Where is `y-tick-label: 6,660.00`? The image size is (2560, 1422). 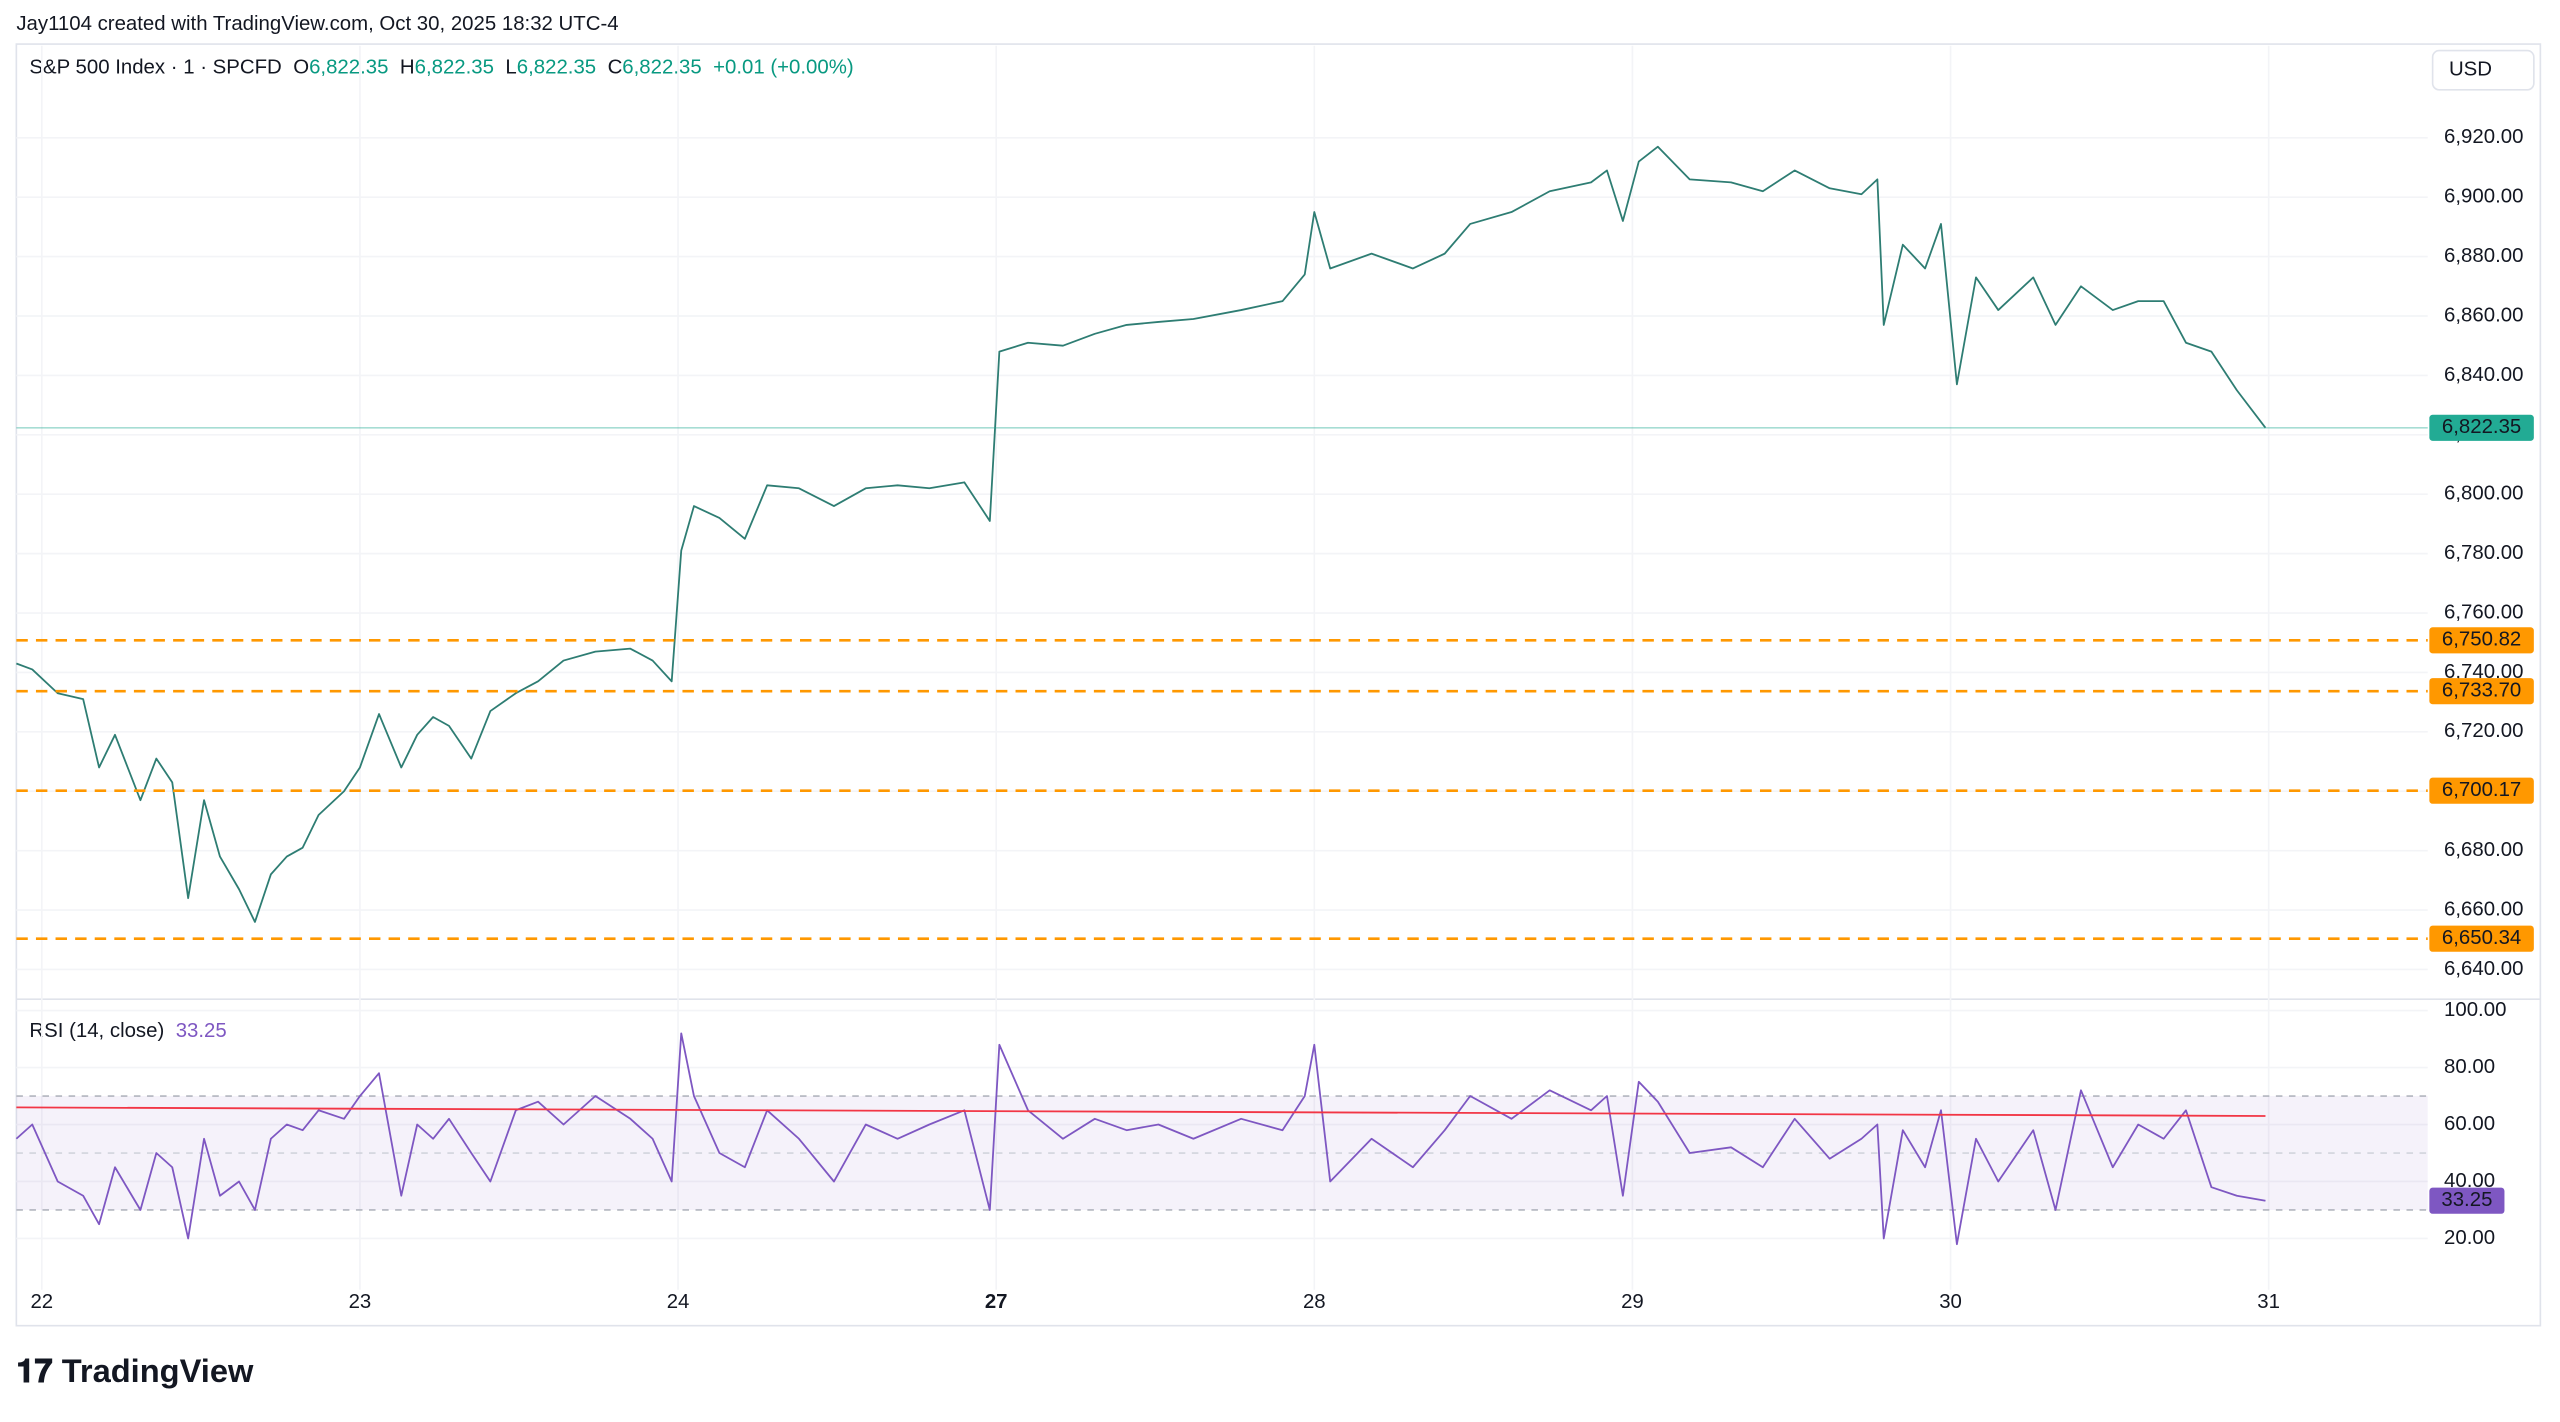
y-tick-label: 6,660.00 is located at coordinates (2483, 909).